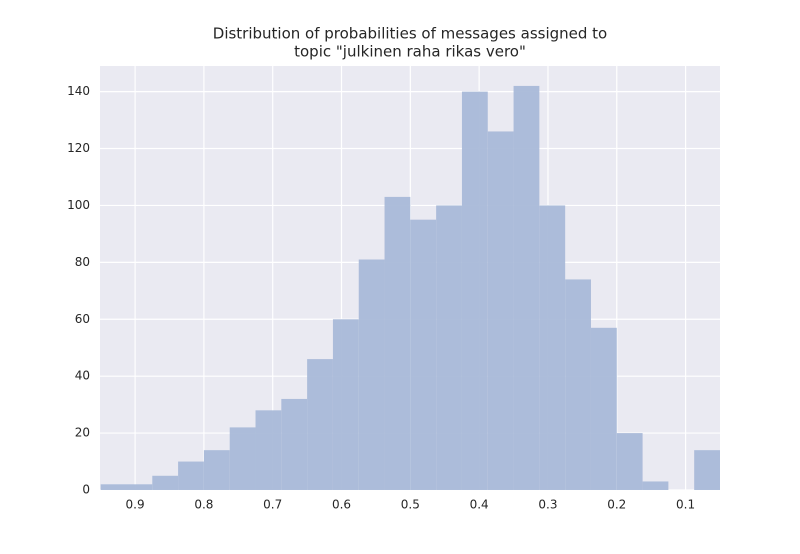 The width and height of the screenshot is (800, 554). What do you see at coordinates (272, 505) in the screenshot?
I see `x-tick-label: 0.7` at bounding box center [272, 505].